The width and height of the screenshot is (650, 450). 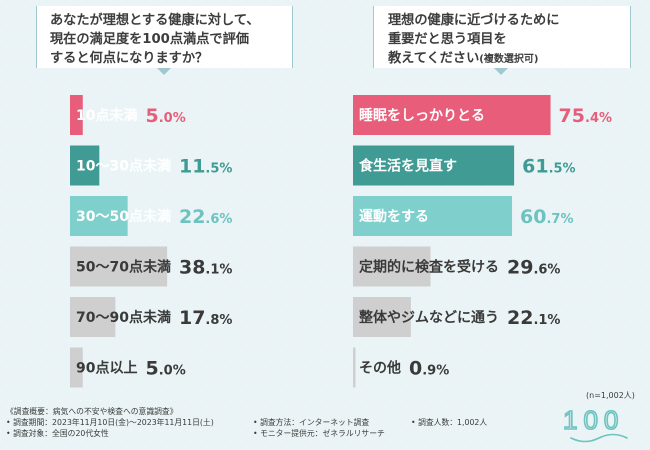 I want to click on sample-size-note: (n=1,002人), so click(x=610, y=395).